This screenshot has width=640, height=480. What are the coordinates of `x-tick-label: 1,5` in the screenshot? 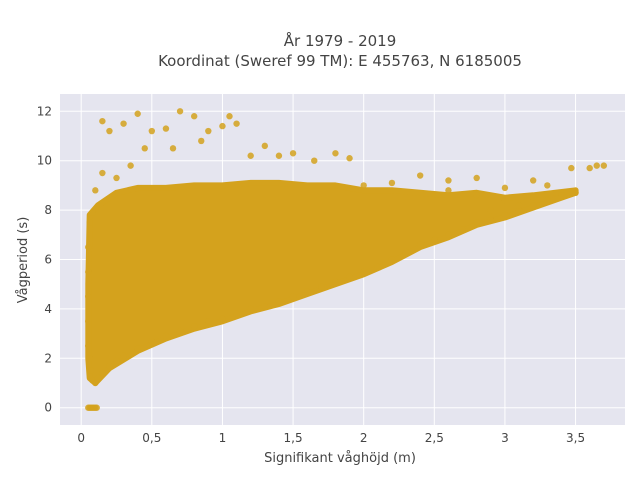 It's located at (293, 438).